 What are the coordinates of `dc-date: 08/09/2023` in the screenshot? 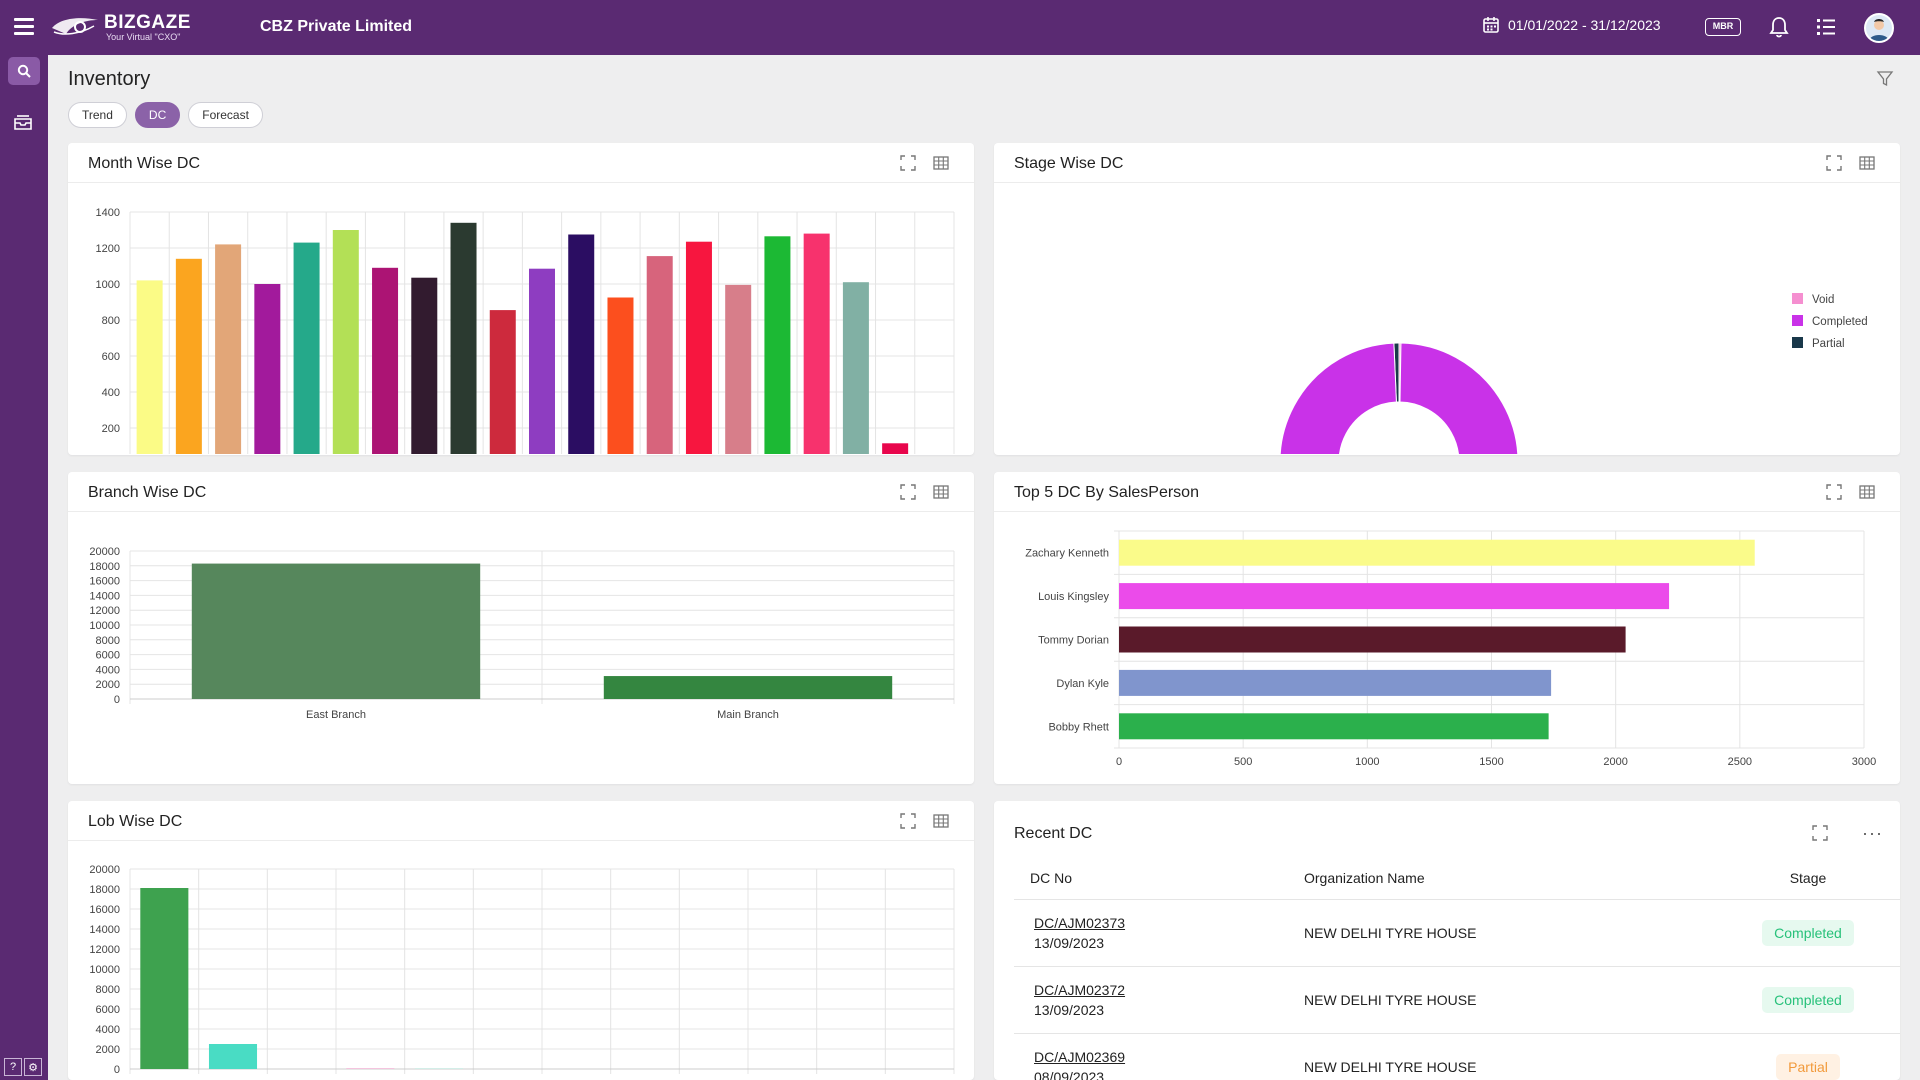 It's located at (1069, 1074).